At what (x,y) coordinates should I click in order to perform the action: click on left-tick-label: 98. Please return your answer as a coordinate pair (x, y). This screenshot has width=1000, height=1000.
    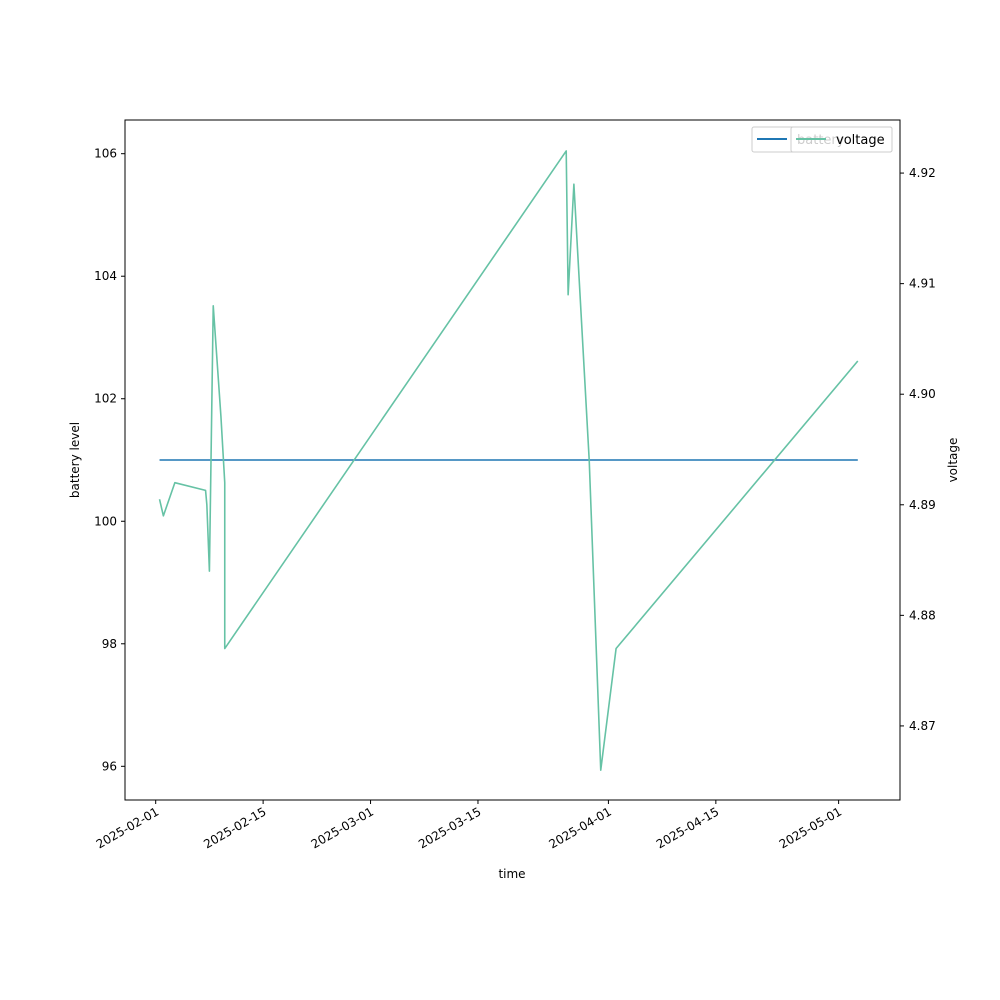
    Looking at the image, I should click on (109, 644).